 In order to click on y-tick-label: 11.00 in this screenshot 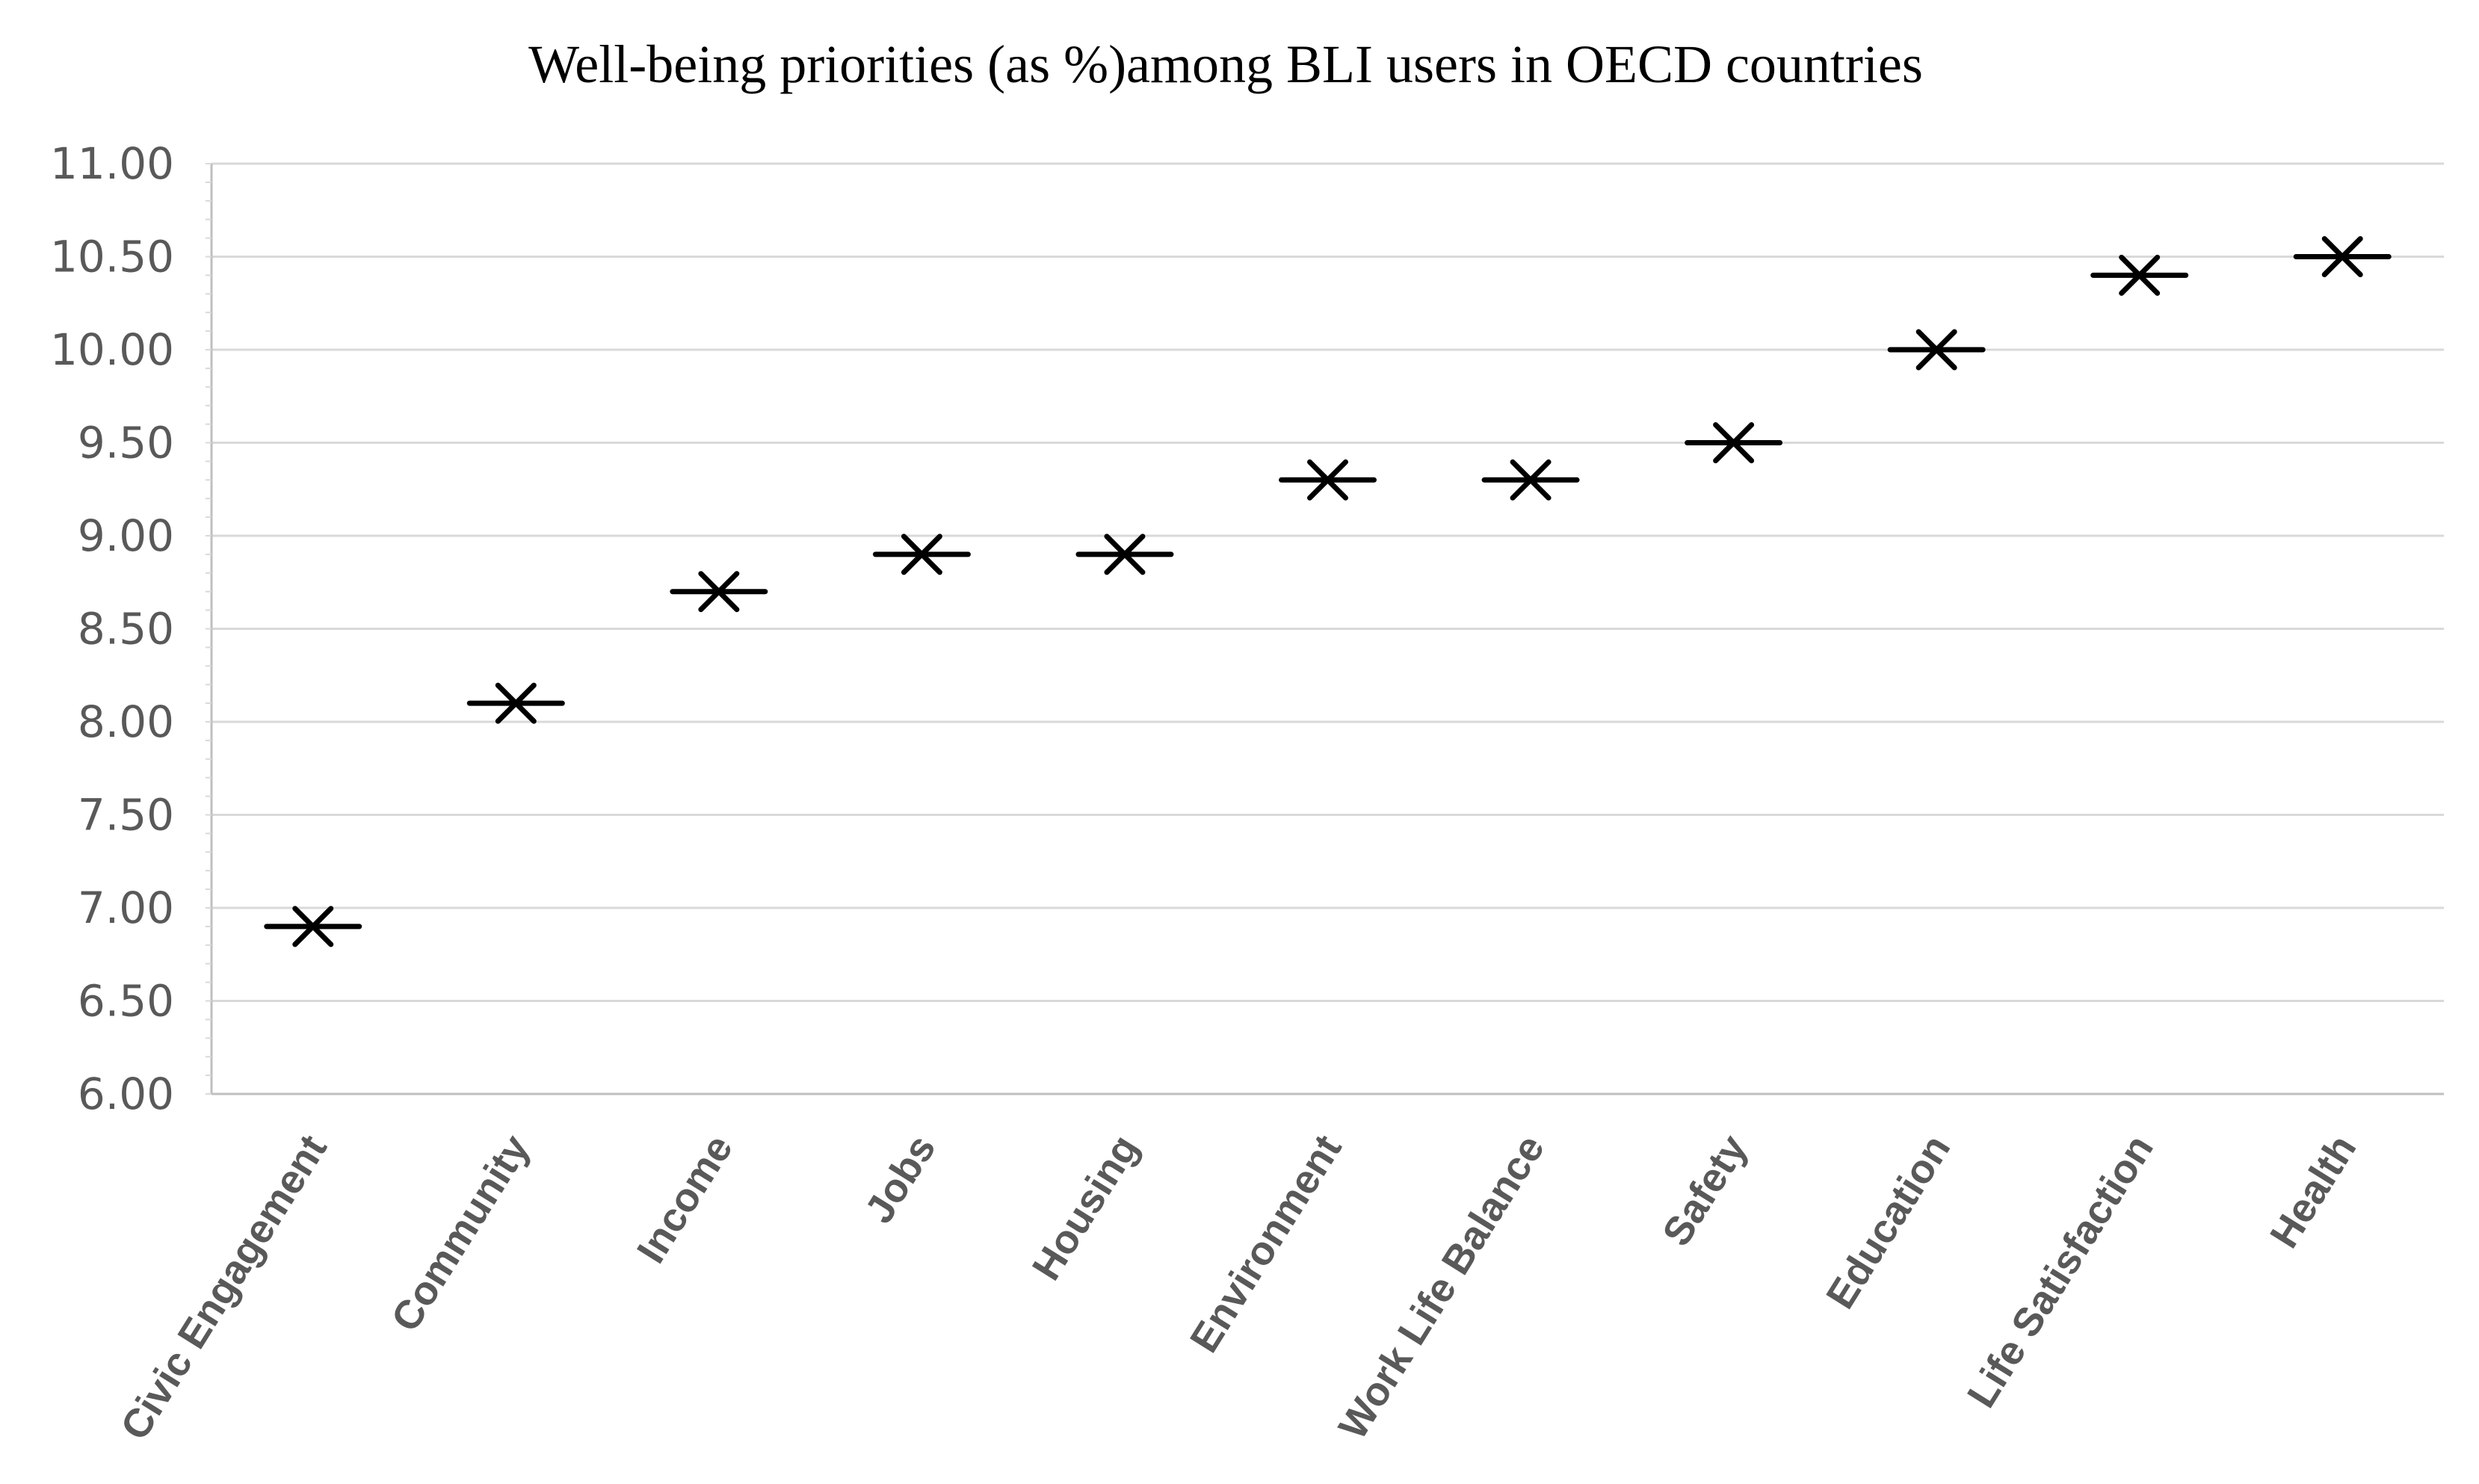, I will do `click(112, 164)`.